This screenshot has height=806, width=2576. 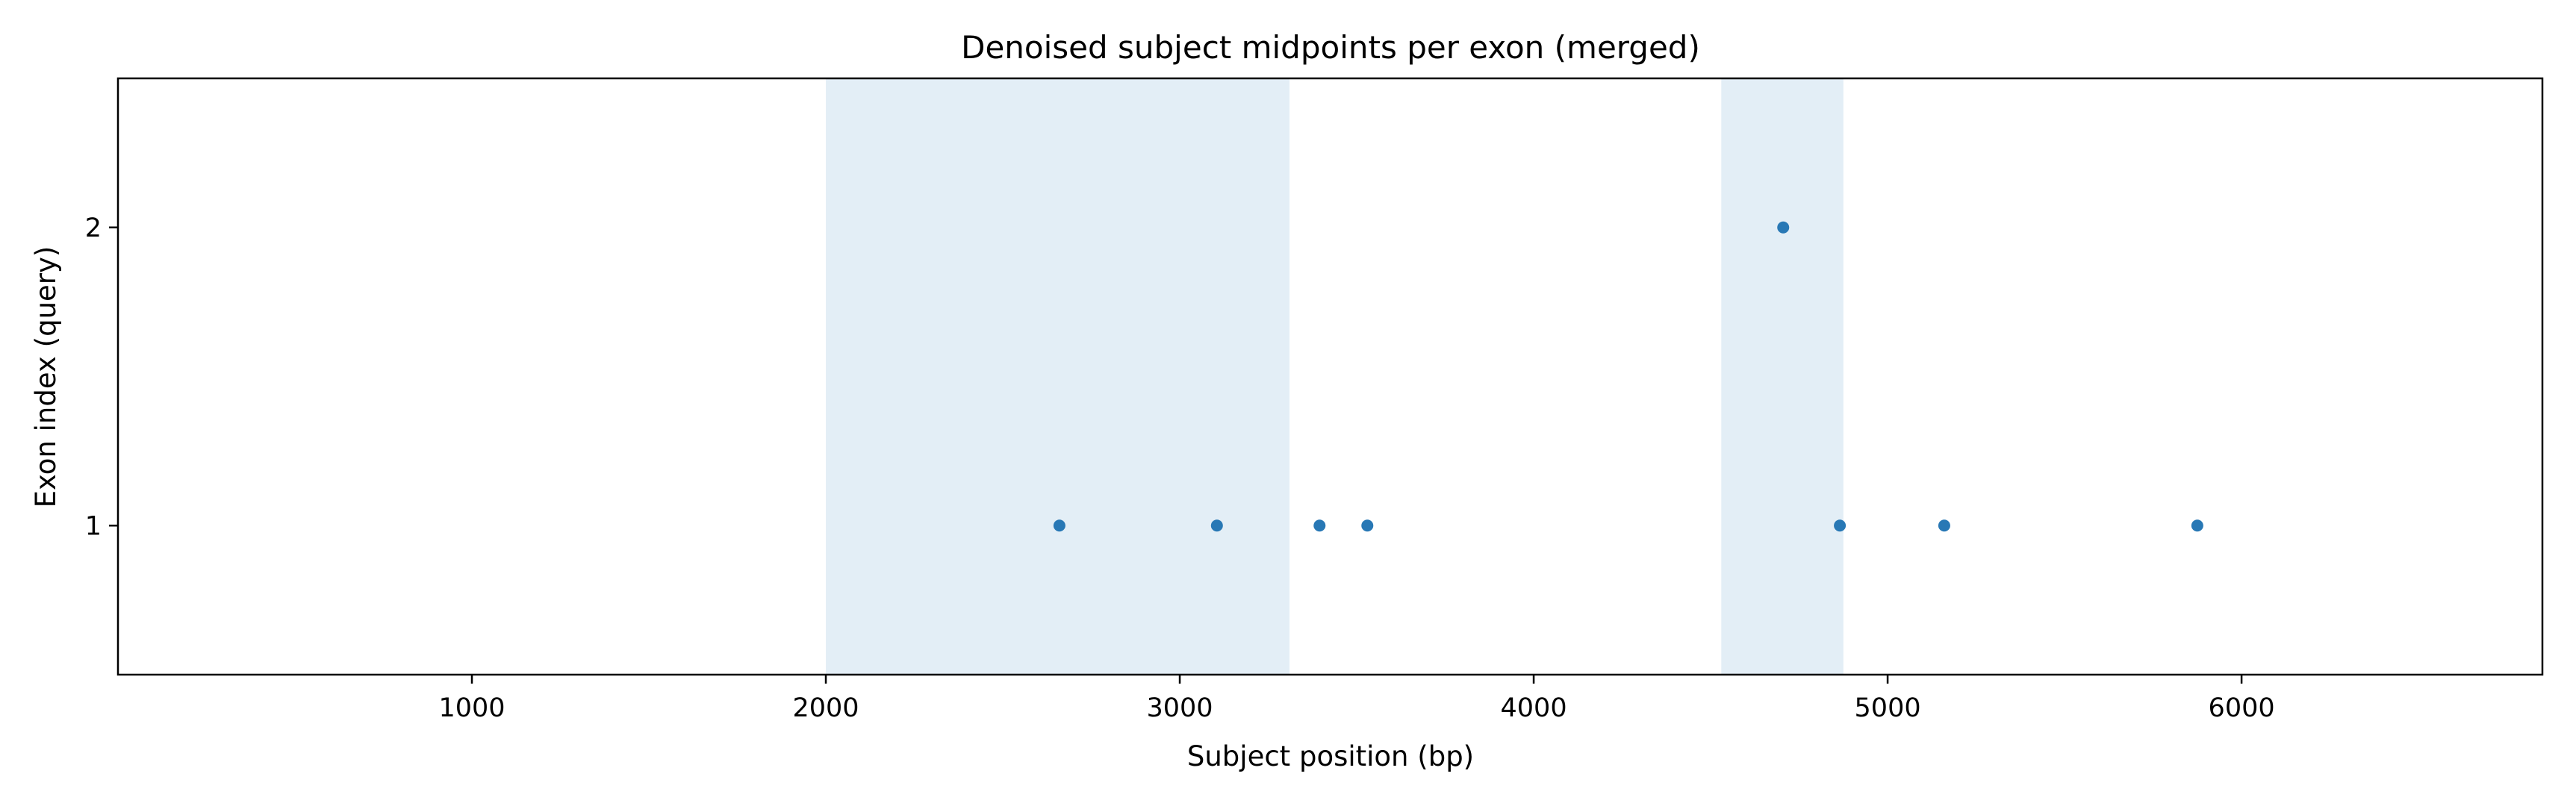 I want to click on y-axis-label: Exon index (query), so click(x=46, y=377).